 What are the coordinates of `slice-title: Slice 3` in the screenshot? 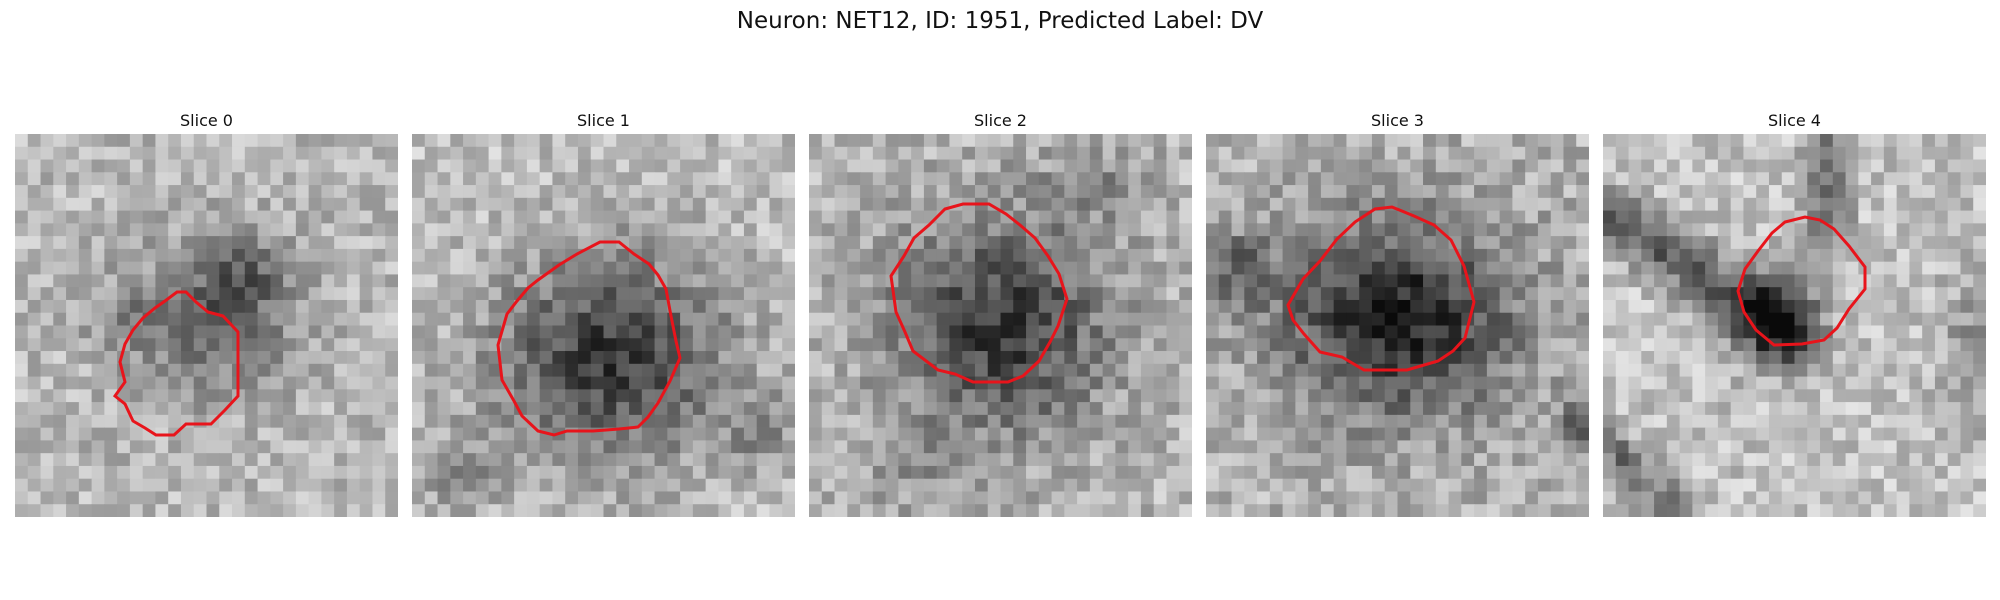 It's located at (1397, 120).